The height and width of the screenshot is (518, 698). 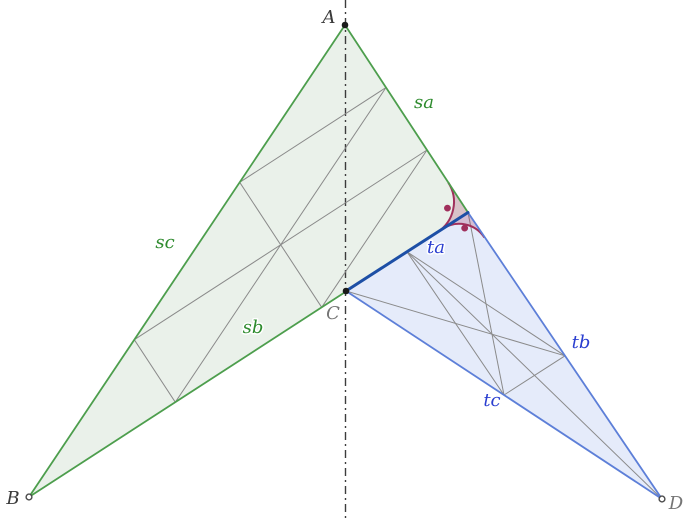 I want to click on angle-mark-upper-dot, so click(x=447, y=208).